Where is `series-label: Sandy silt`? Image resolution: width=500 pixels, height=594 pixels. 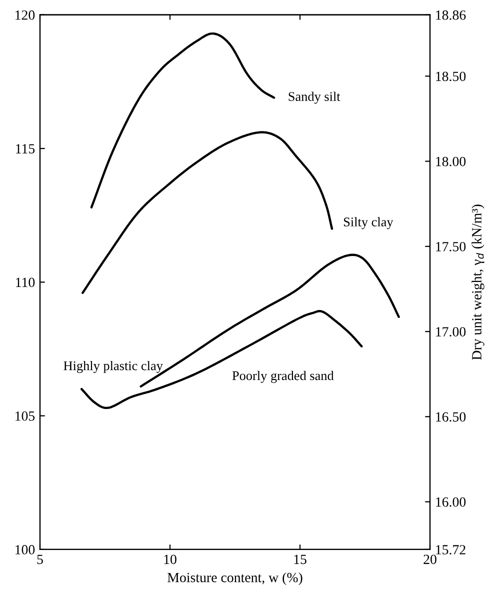 series-label: Sandy silt is located at coordinates (314, 98).